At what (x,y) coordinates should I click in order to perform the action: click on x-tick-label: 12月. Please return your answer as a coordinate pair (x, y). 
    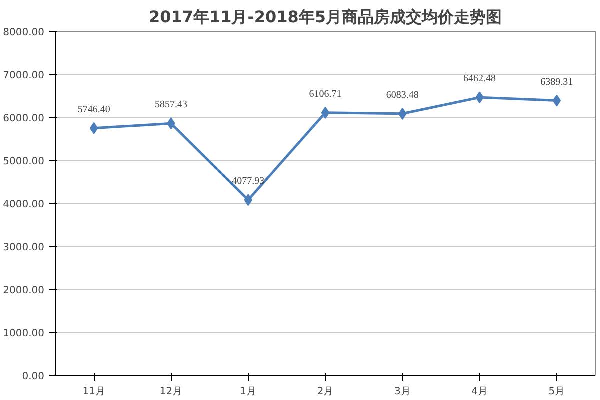
    Looking at the image, I should click on (171, 392).